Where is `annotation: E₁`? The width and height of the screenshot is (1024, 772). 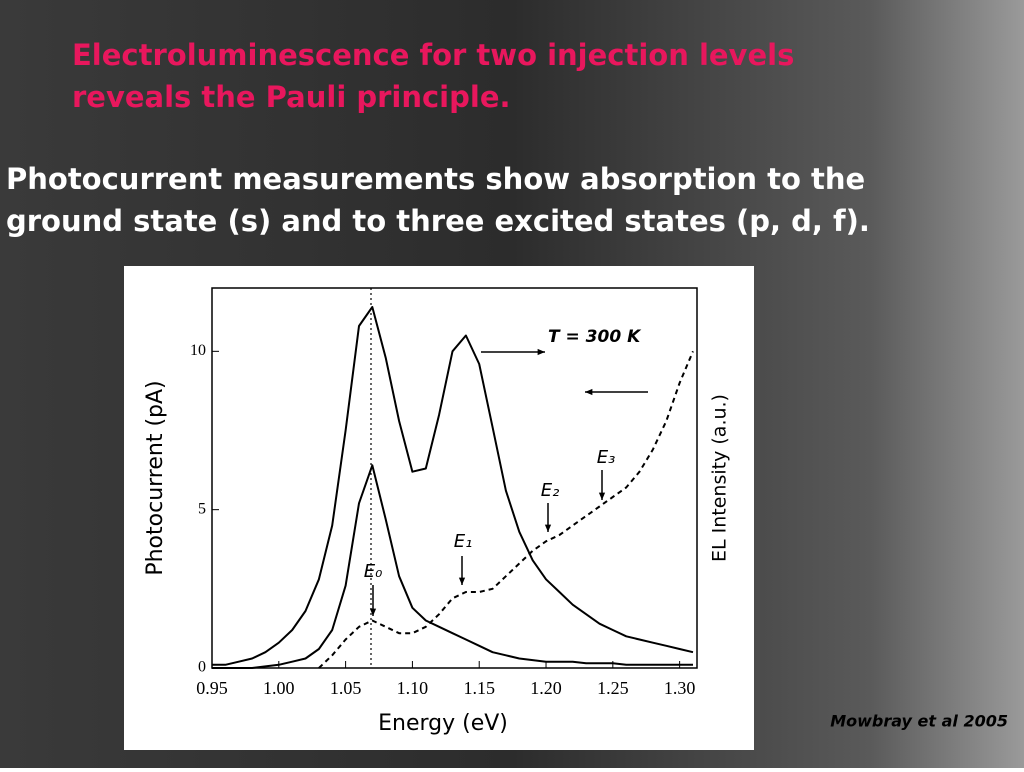
annotation: E₁ is located at coordinates (463, 541).